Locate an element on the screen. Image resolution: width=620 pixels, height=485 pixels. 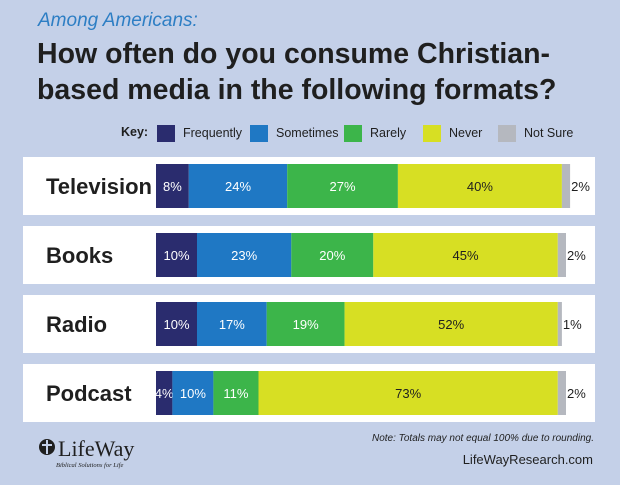
data-label-television-frequently: 8% is located at coordinates (172, 186).